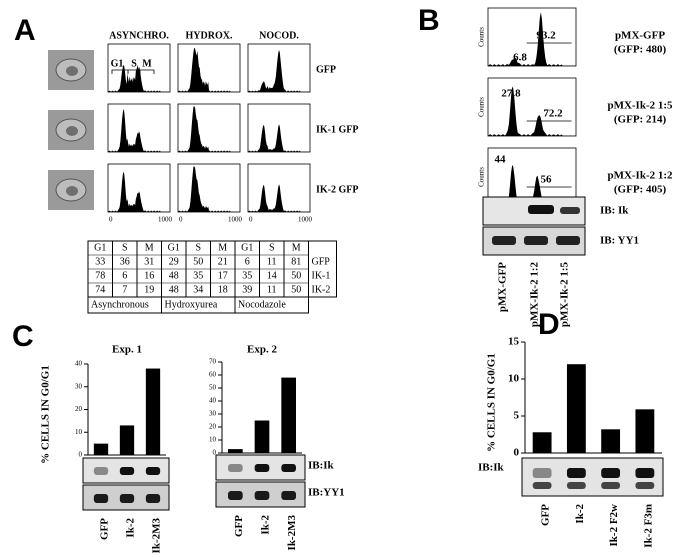 The image size is (681, 557). What do you see at coordinates (337, 189) in the screenshot?
I see `label: IK-2 GFP` at bounding box center [337, 189].